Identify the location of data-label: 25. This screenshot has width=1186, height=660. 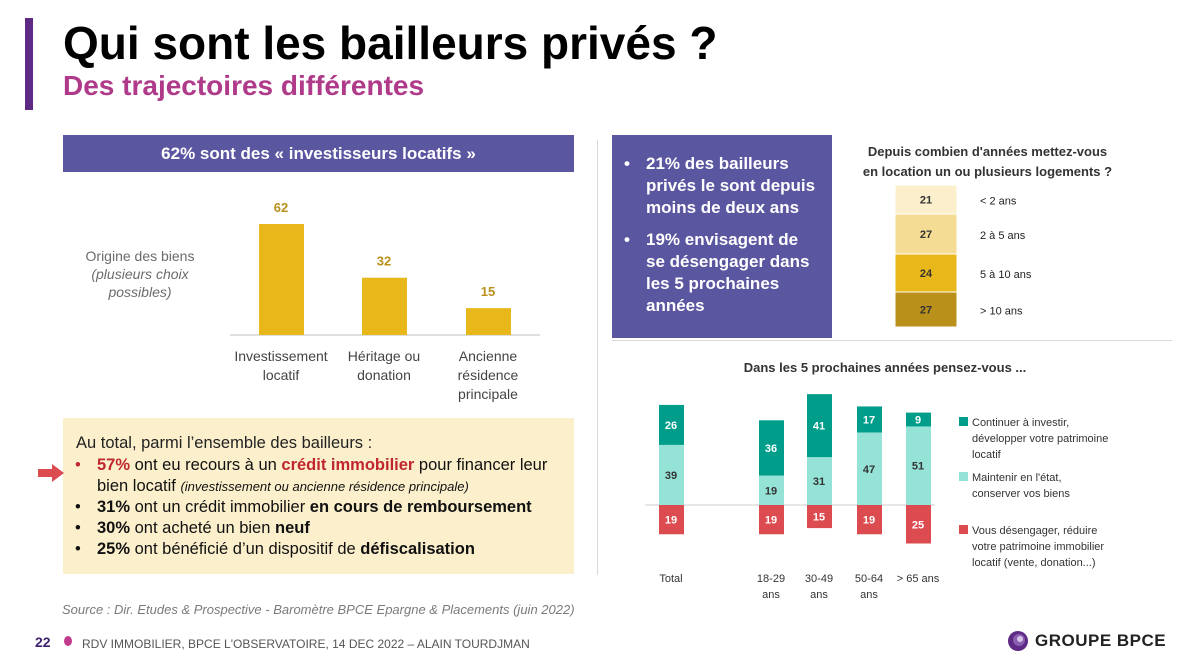
(918, 525).